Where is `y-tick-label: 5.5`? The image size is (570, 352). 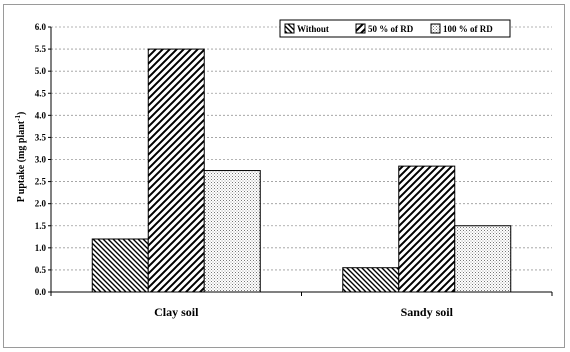 y-tick-label: 5.5 is located at coordinates (41, 49).